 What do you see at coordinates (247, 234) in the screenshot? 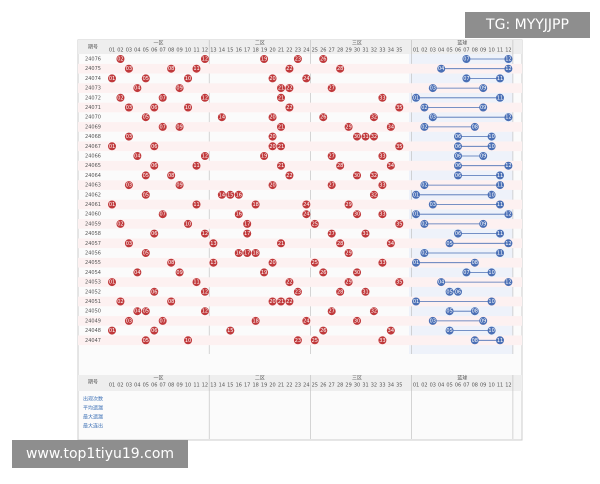
I see `red-ball-number: 17` at bounding box center [247, 234].